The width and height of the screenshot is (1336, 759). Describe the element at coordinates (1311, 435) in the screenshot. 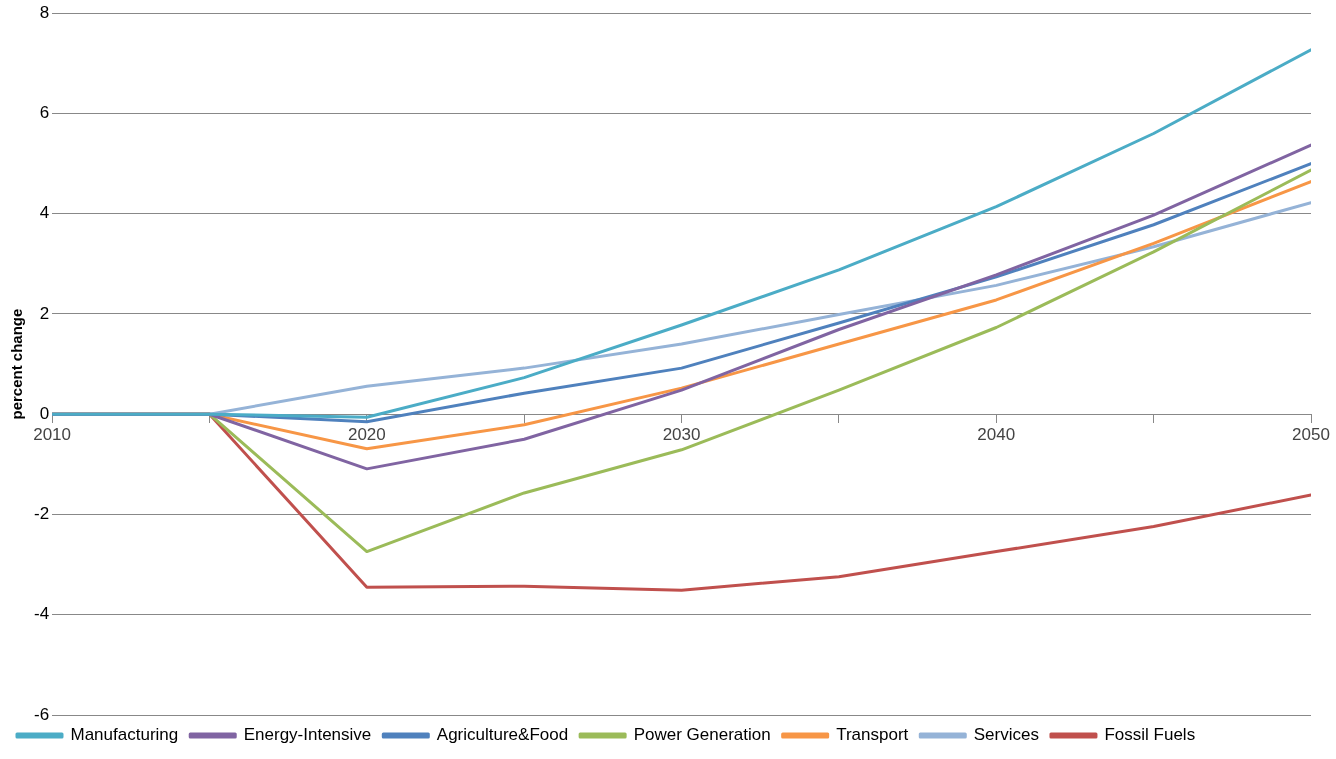

I see `x-tick-label: 2050` at that location.